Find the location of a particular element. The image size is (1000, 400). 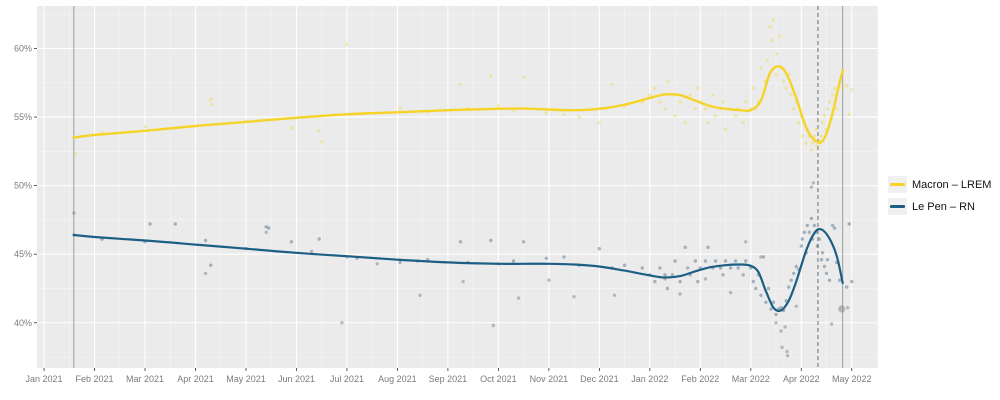

y-tick-label: 40% is located at coordinates (23, 323).